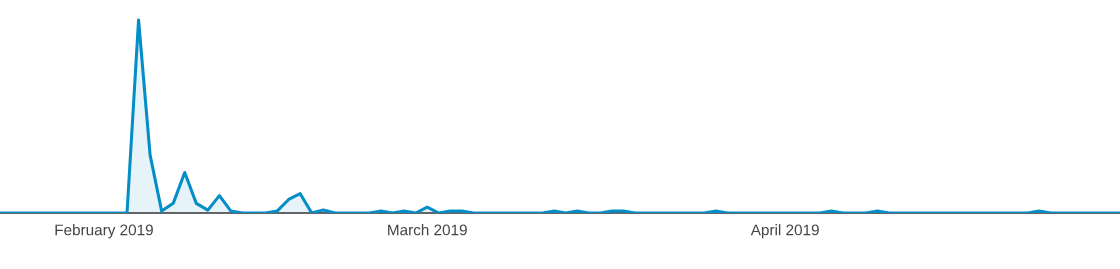  I want to click on x-tick-label: February 2019, so click(104, 231).